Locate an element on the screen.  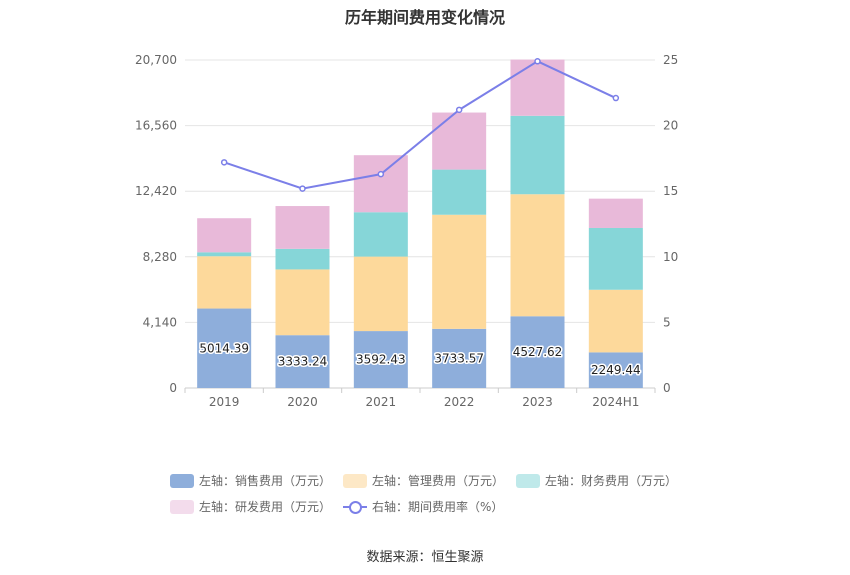
legend-item-admin: 左轴：管理费用（万元） is located at coordinates (423, 480).